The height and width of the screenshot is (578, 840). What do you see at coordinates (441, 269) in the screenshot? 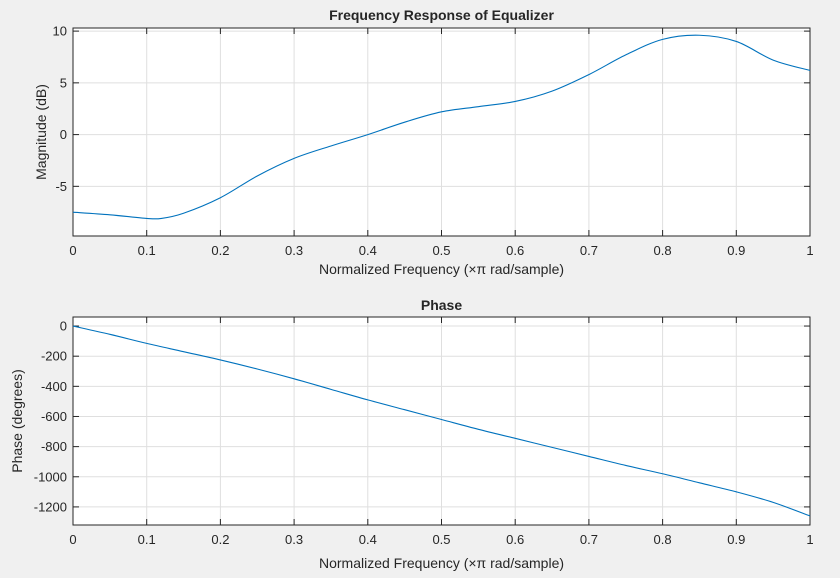
I see `mag-x-axis-label: Normalized Frequency (×π rad/sample)` at bounding box center [441, 269].